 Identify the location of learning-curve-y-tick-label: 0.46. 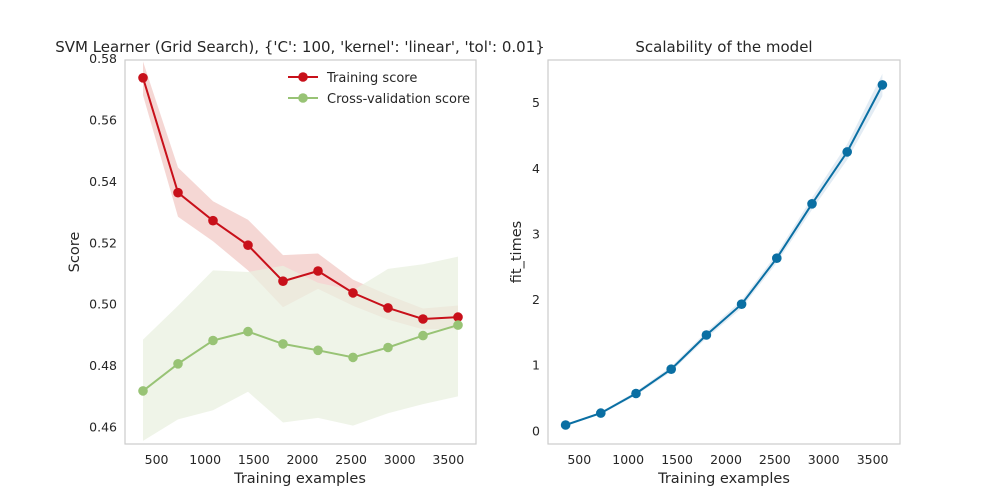
(103, 427).